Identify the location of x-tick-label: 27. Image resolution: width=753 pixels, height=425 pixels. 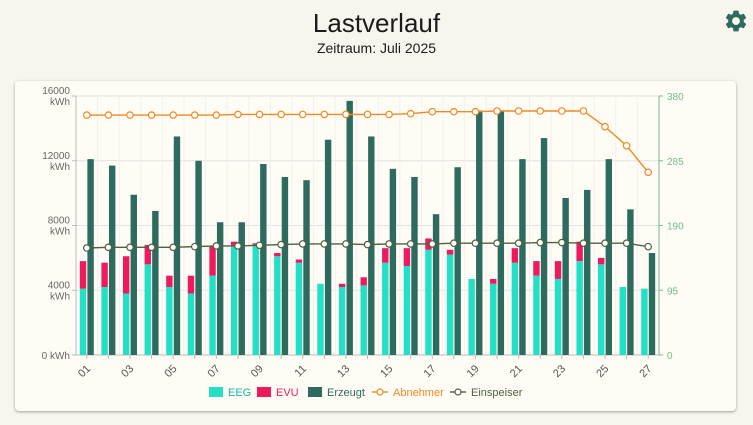
(645, 371).